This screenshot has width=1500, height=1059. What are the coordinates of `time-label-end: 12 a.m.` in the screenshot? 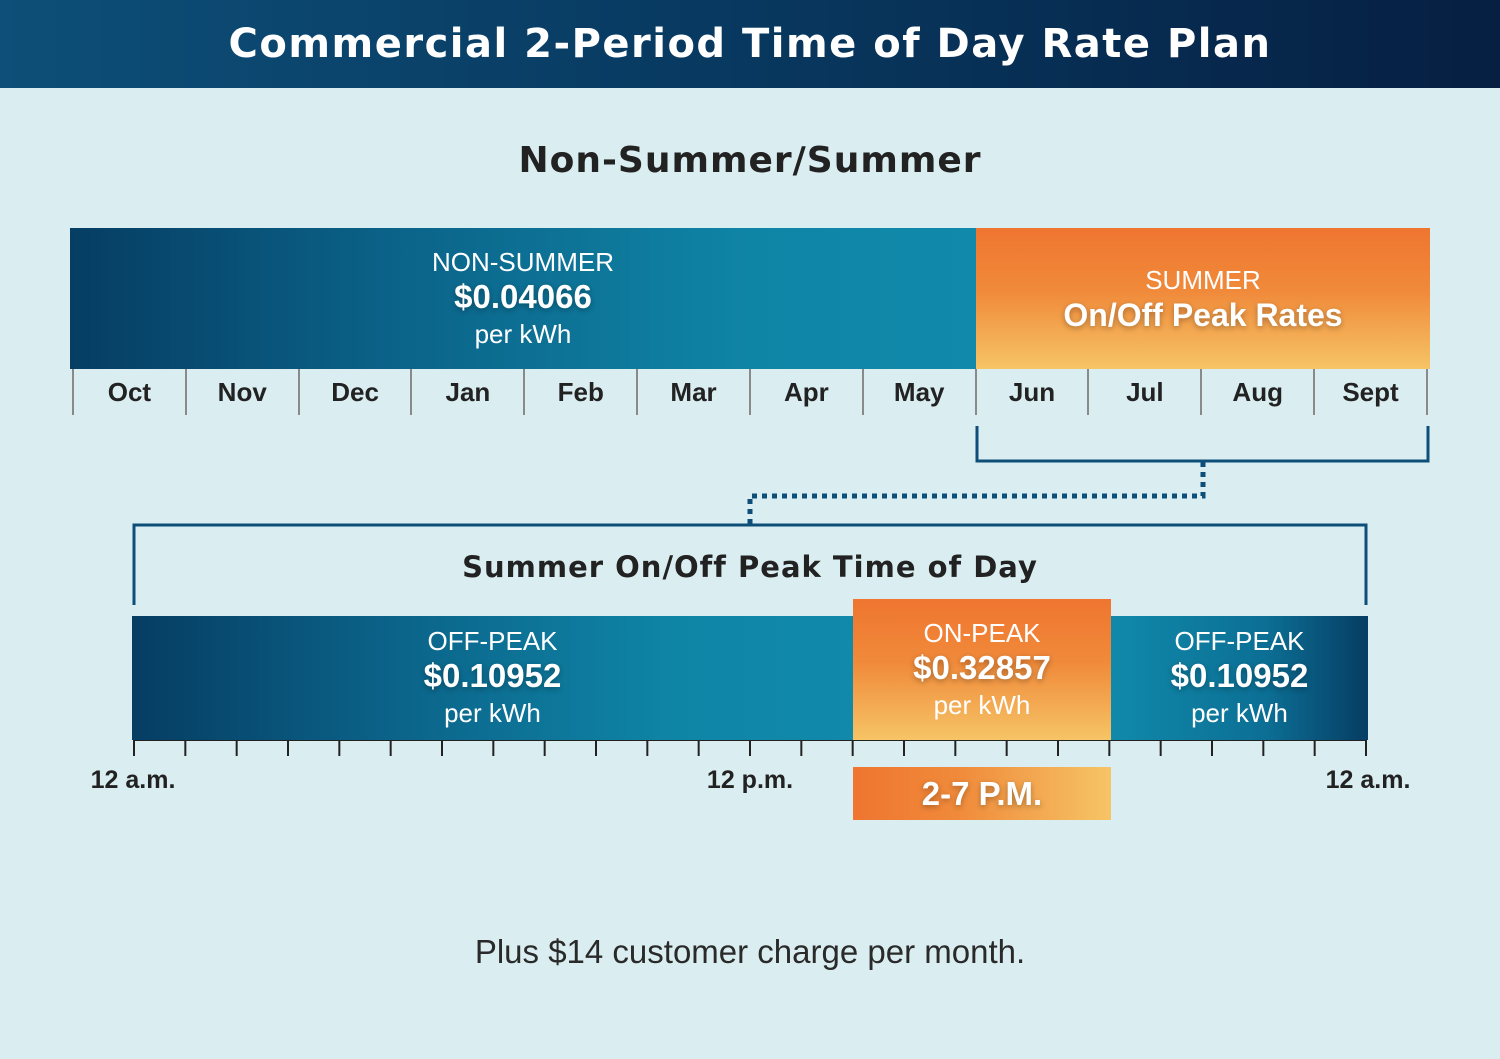 It's located at (1368, 780).